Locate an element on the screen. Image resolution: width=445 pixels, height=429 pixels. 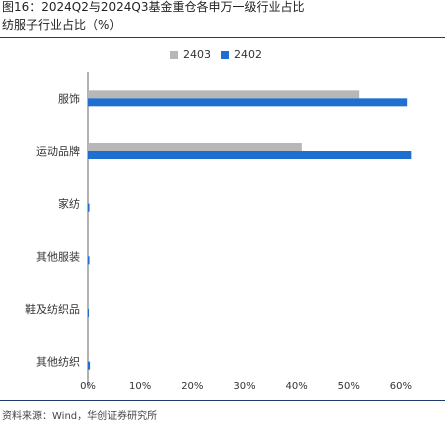
x-tick-label: 20% is located at coordinates (192, 386).